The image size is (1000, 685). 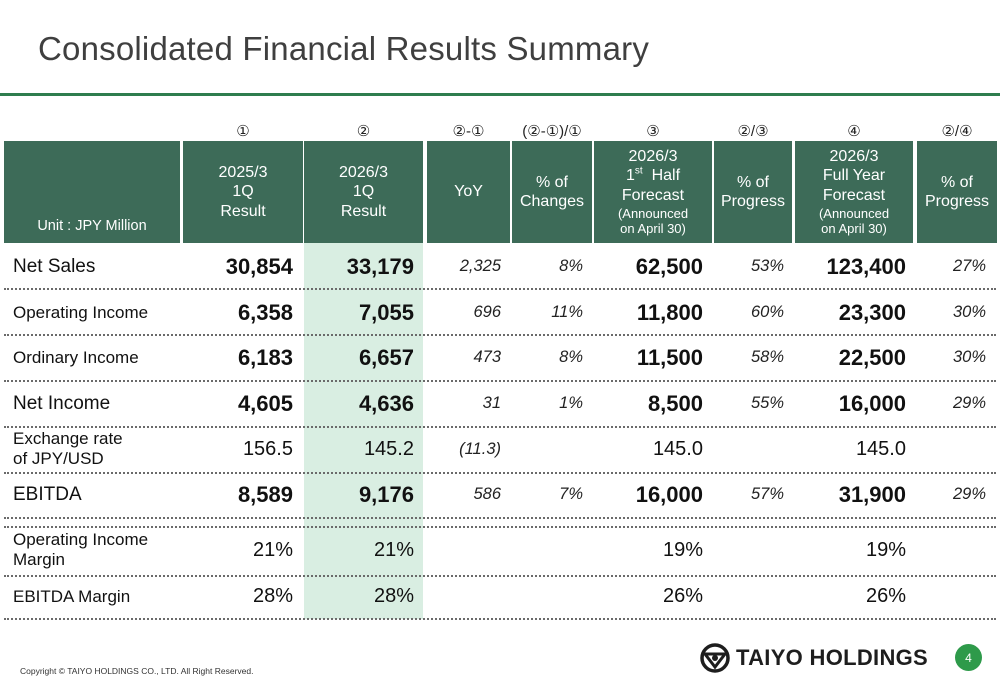 What do you see at coordinates (243, 131) in the screenshot?
I see `col-number: ①` at bounding box center [243, 131].